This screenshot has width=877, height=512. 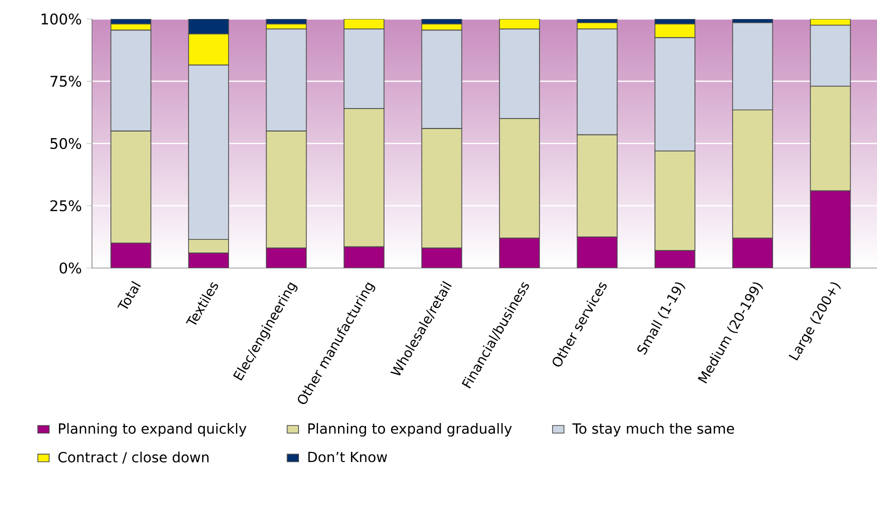 I want to click on y-tick-label: 0%, so click(x=71, y=268).